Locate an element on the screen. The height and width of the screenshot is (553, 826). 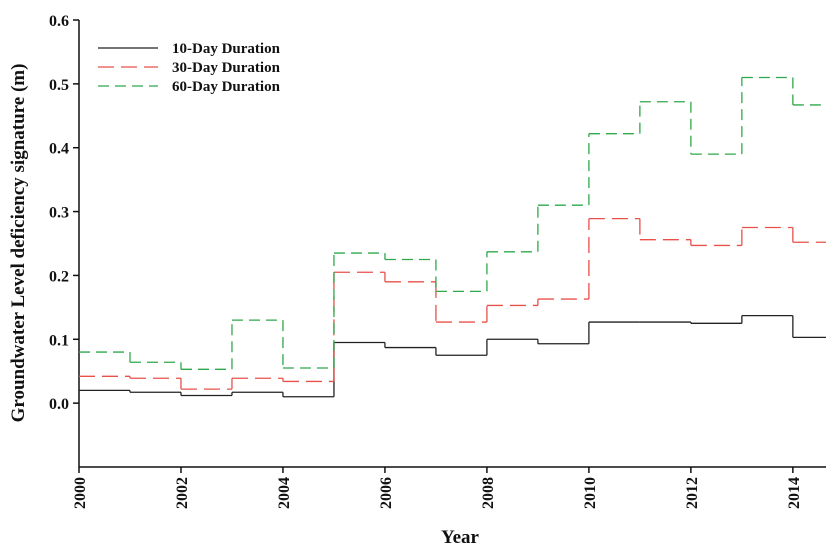
y-tick-label: 0.4 is located at coordinates (59, 149).